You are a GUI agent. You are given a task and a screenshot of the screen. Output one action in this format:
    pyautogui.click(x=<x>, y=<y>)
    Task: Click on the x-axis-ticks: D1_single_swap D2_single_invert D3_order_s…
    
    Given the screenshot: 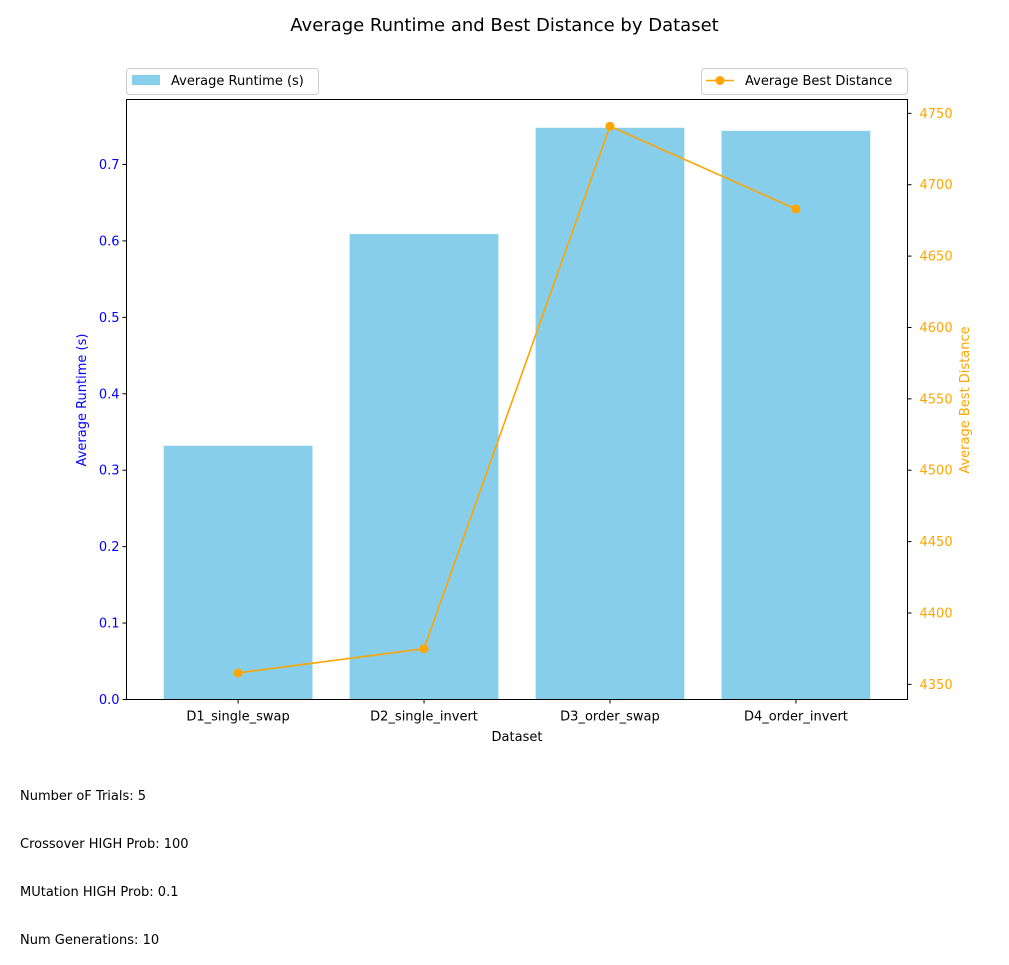 What is the action you would take?
    pyautogui.click(x=517, y=712)
    